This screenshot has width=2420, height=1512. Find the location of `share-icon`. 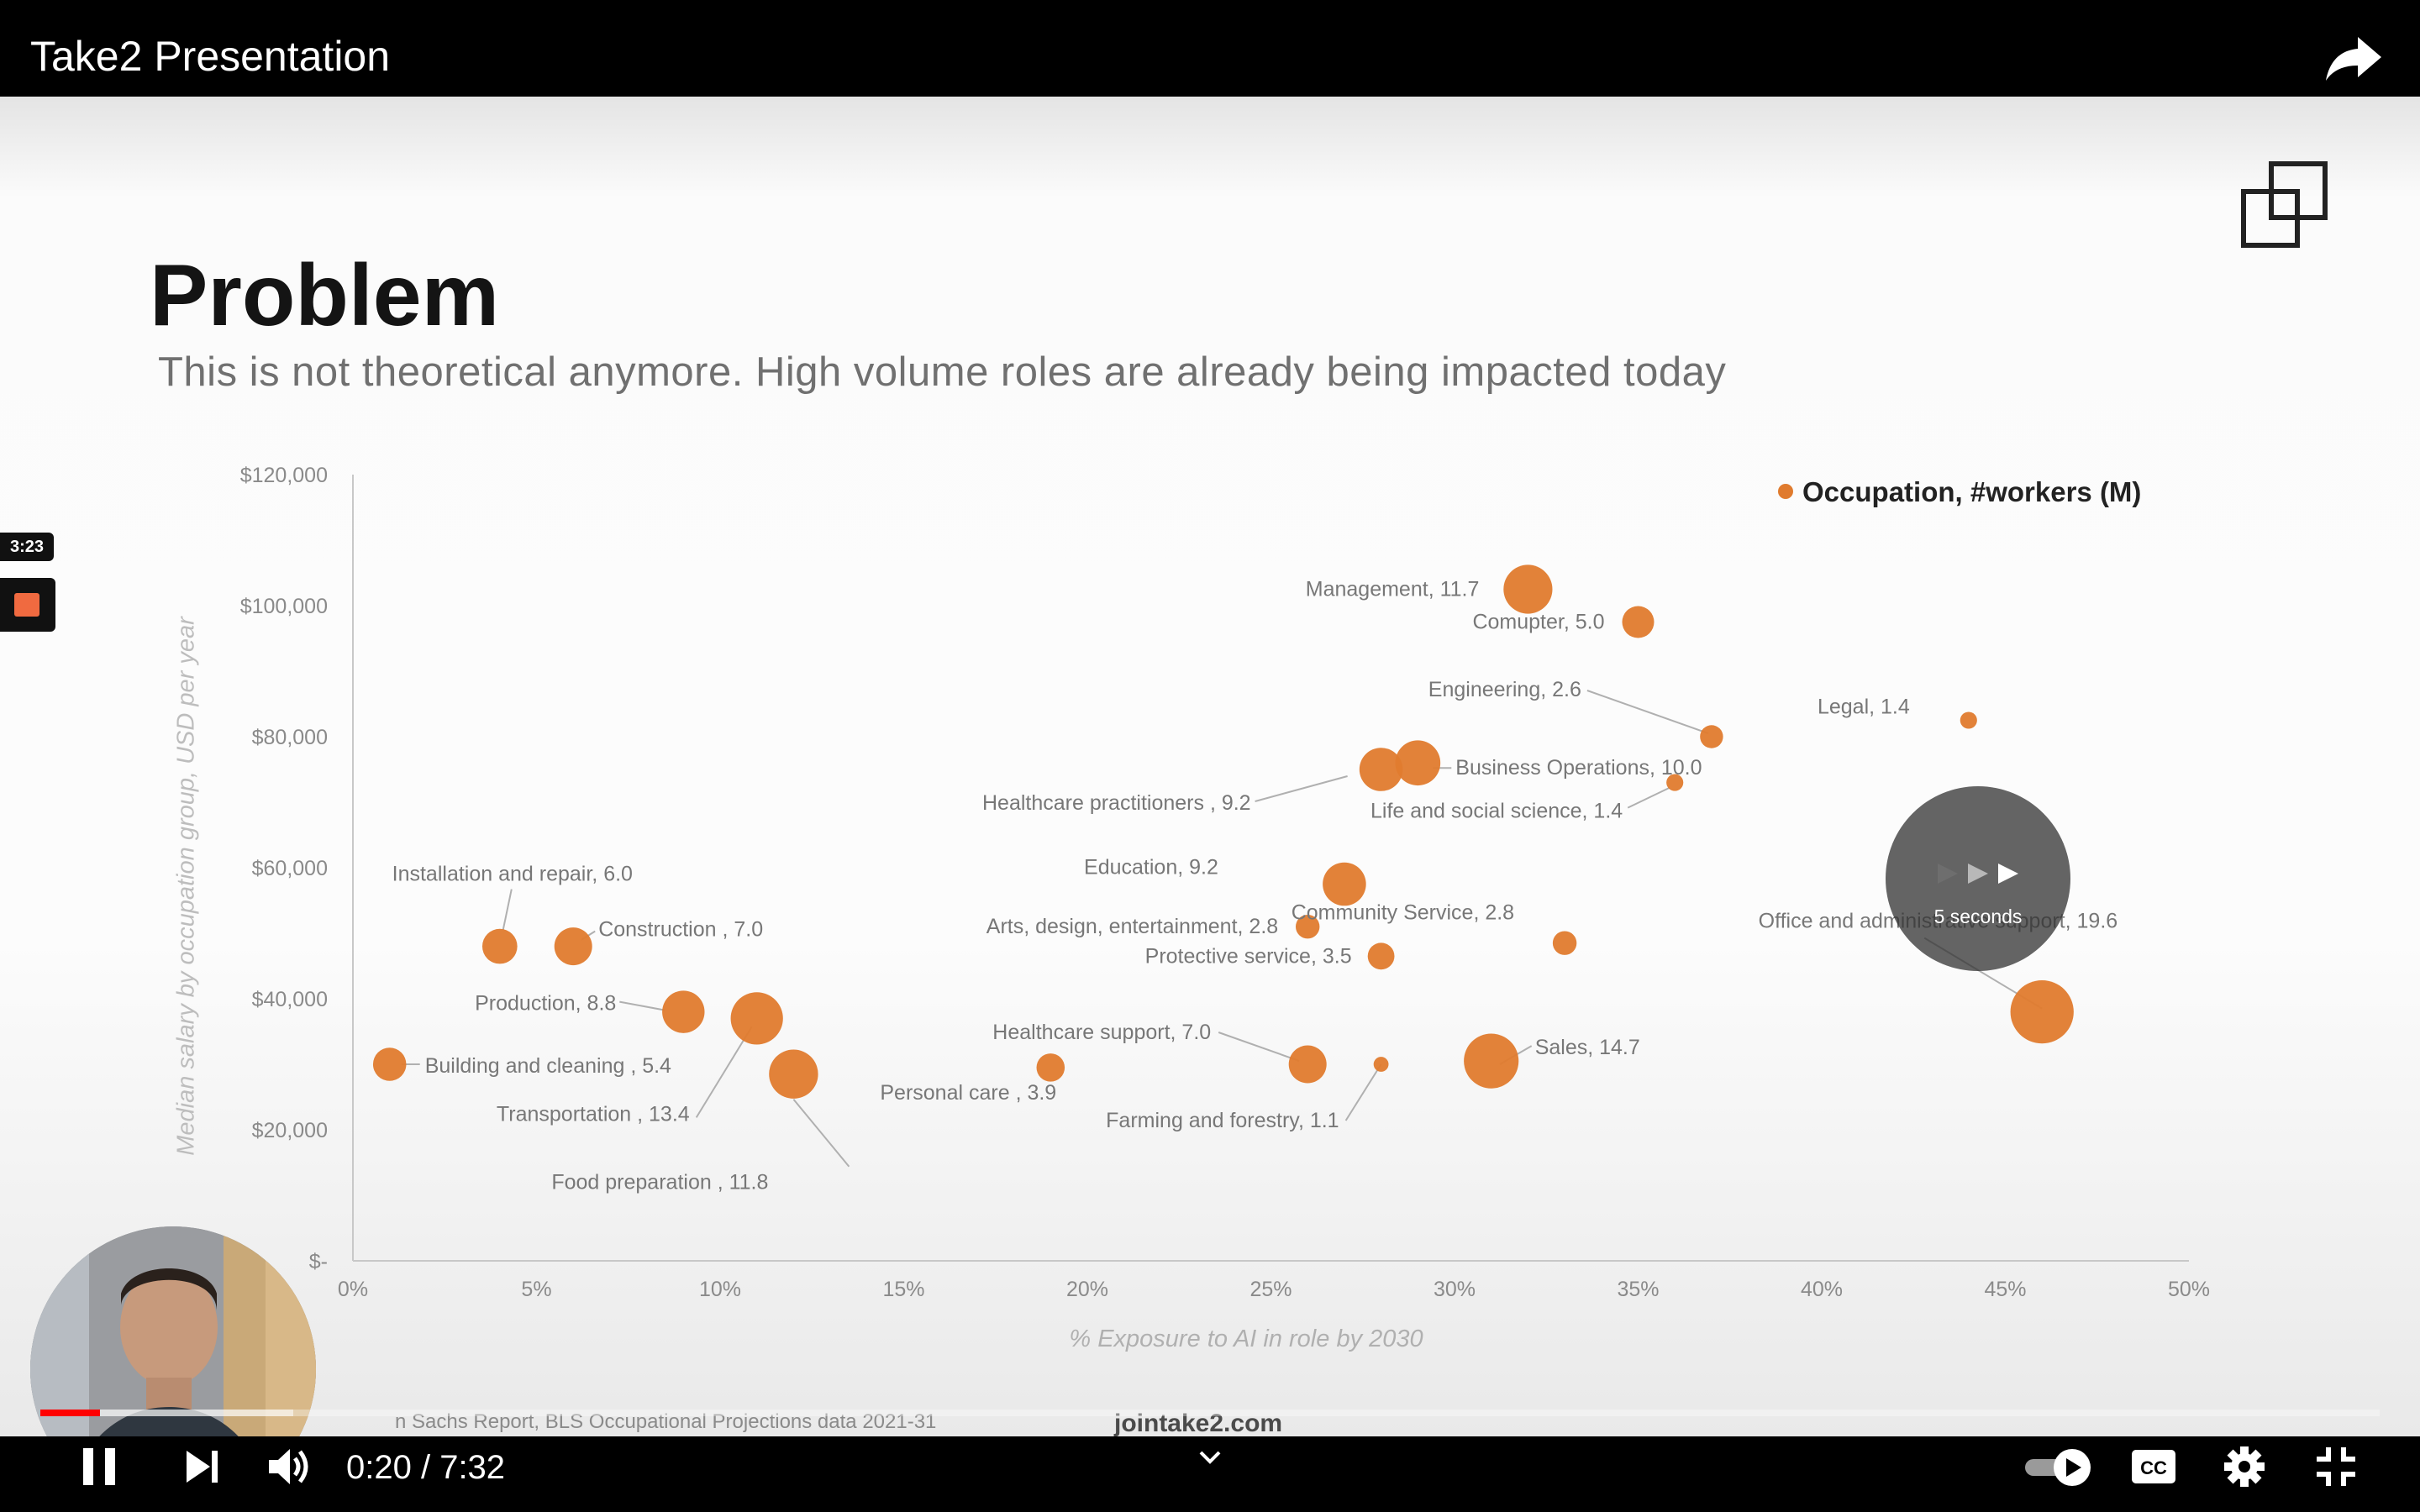

share-icon is located at coordinates (2353, 59).